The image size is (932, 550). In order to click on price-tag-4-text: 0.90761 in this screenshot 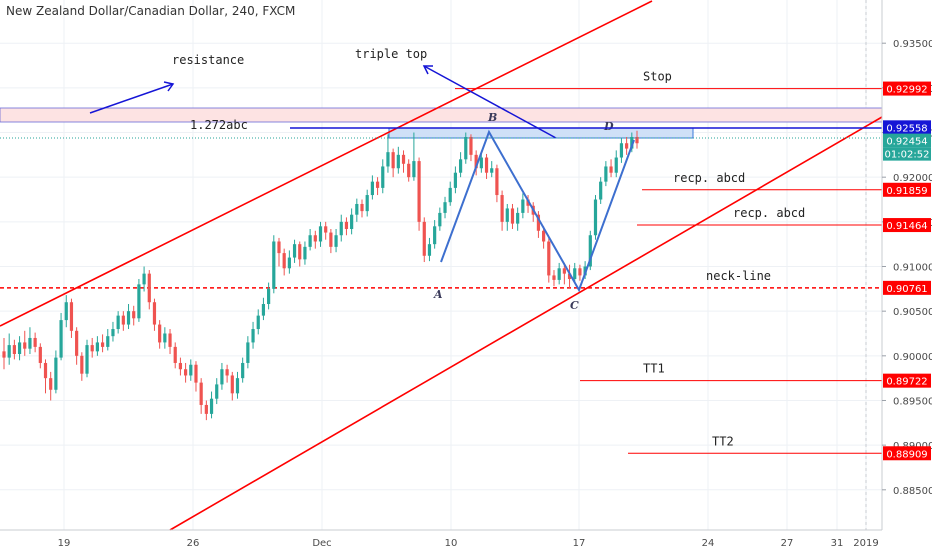, I will do `click(906, 289)`.